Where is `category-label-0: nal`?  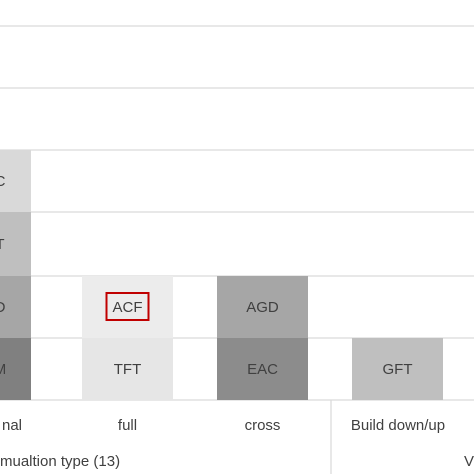 category-label-0: nal is located at coordinates (12, 425).